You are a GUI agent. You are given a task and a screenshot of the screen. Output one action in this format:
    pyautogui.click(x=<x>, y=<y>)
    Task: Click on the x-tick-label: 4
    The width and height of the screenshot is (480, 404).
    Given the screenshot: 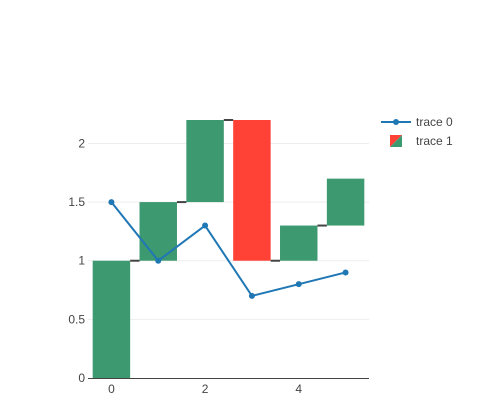 What is the action you would take?
    pyautogui.click(x=298, y=389)
    